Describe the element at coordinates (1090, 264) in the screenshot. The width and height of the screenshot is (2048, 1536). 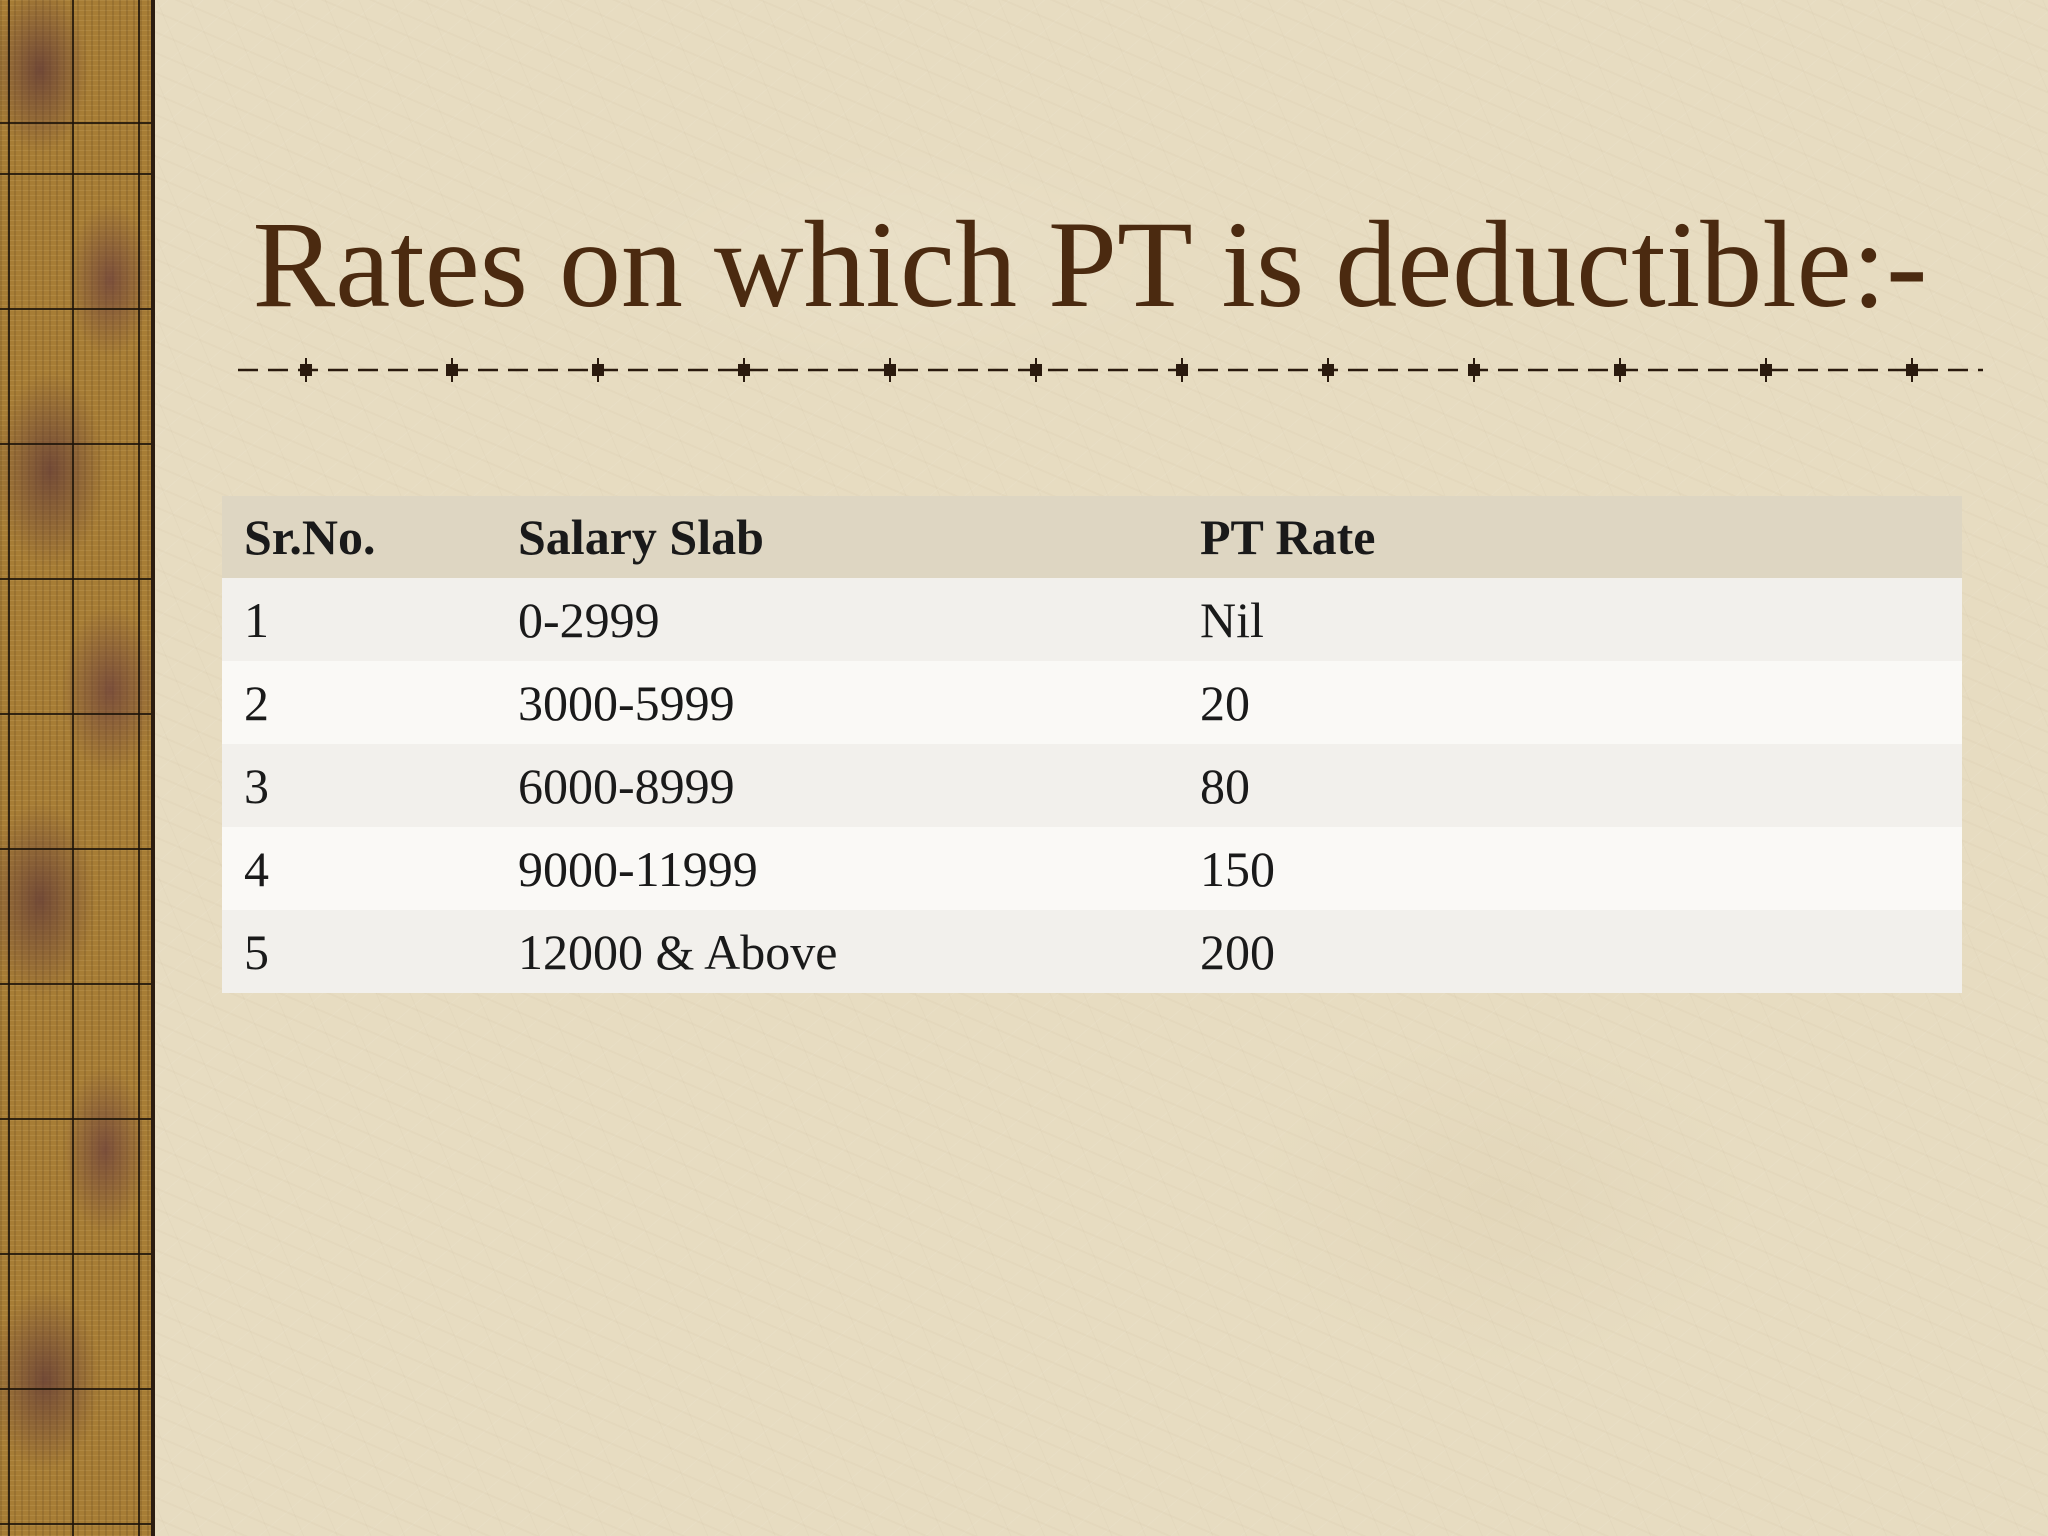
I see `slide-title: Rates on which PT is deductible:-` at that location.